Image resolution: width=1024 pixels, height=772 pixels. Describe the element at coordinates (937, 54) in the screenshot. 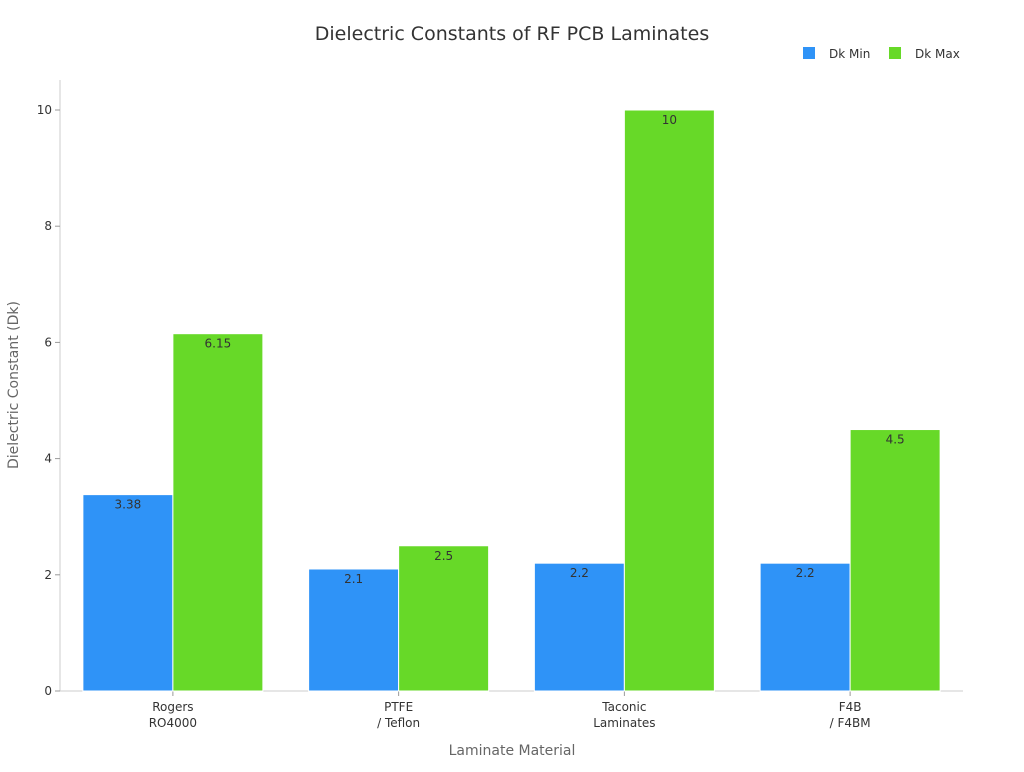

I see `legend-label: Dk Max` at that location.